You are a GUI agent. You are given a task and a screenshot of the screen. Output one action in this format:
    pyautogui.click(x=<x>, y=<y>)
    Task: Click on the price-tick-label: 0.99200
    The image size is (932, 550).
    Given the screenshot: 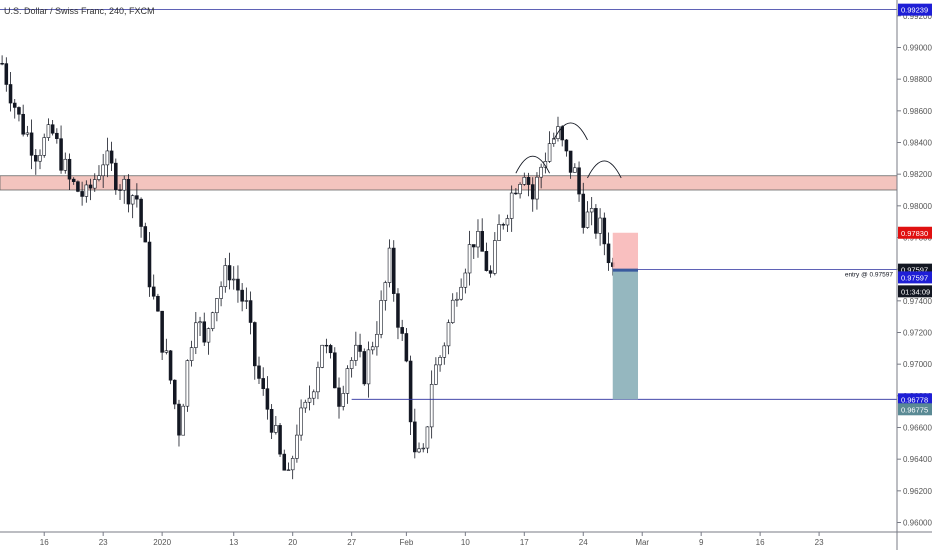 What is the action you would take?
    pyautogui.click(x=917, y=16)
    